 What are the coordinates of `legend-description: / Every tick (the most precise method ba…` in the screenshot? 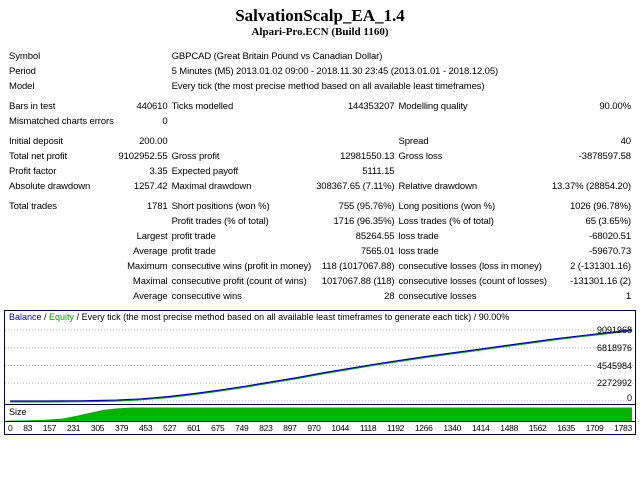 It's located at (292, 317).